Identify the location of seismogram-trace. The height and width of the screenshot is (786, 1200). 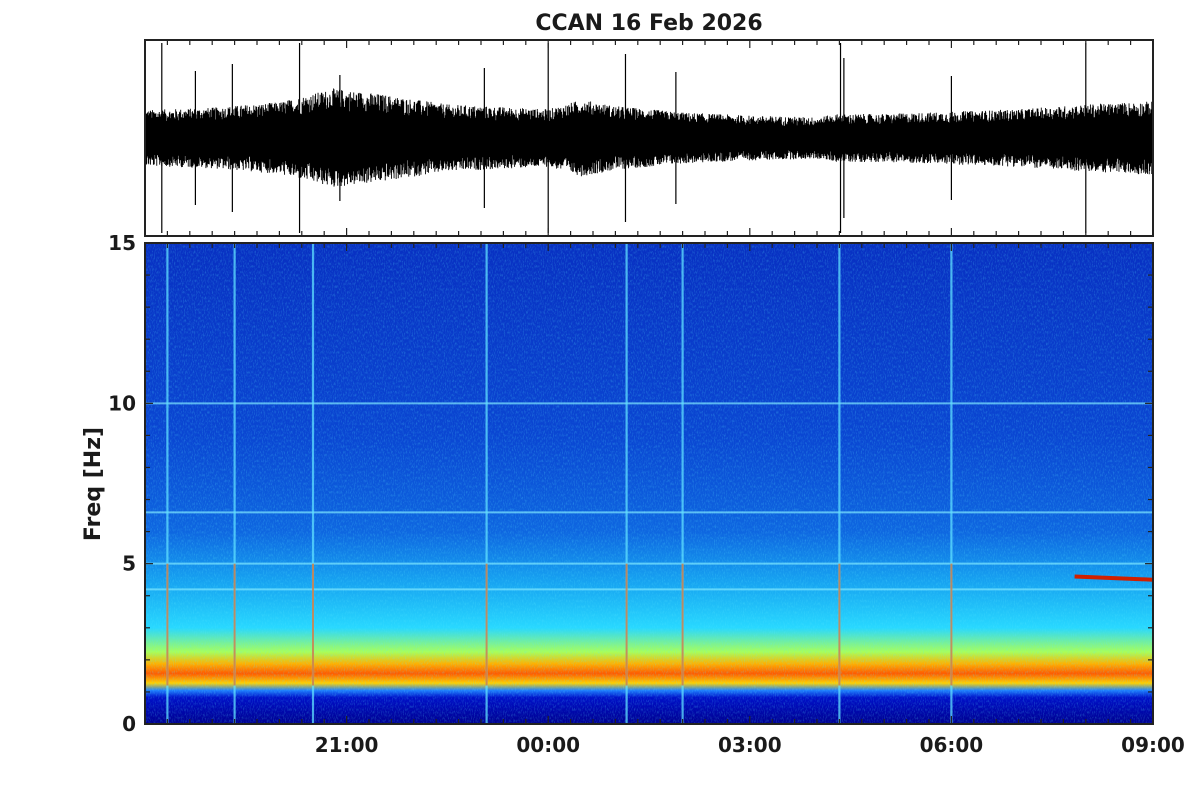
(649, 137).